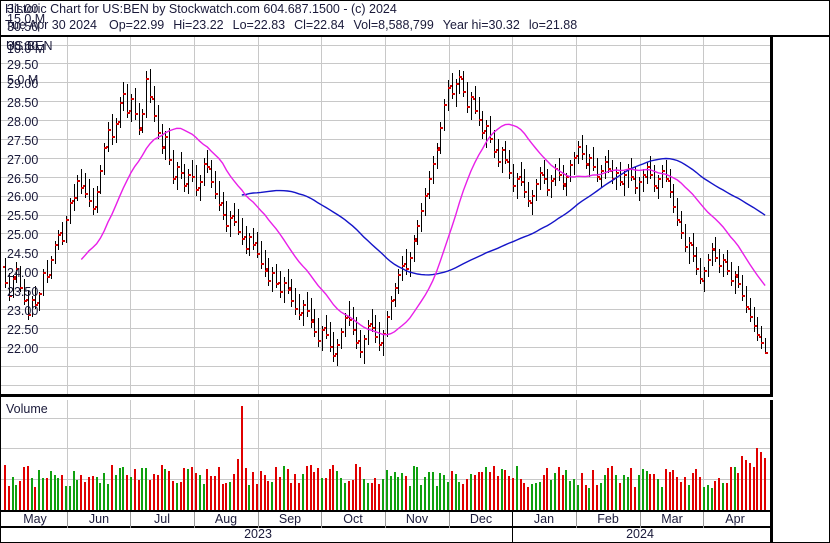  What do you see at coordinates (258, 215) in the screenshot?
I see `month-gridline` at bounding box center [258, 215].